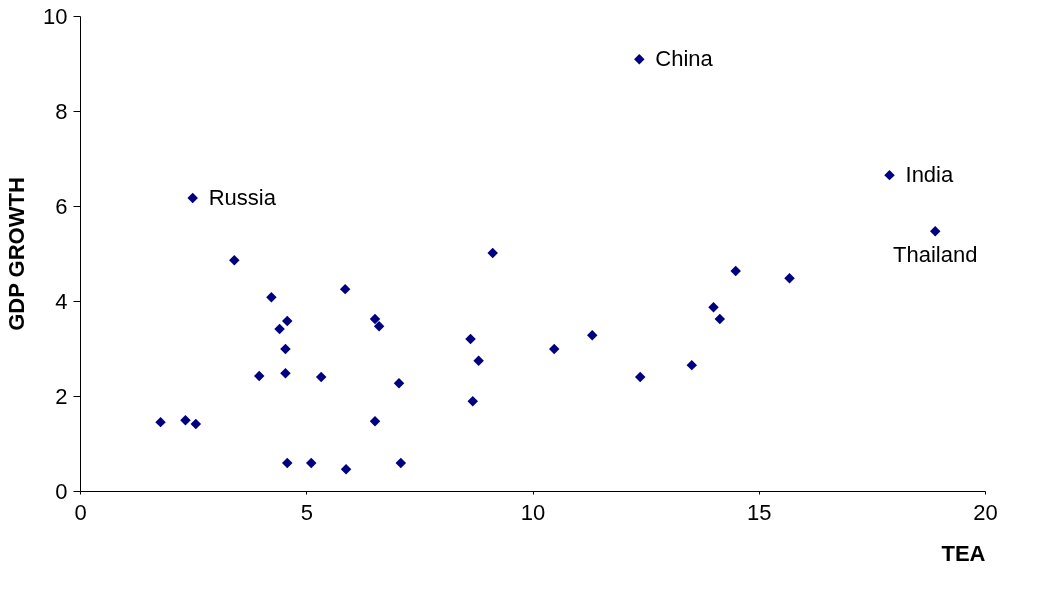 The image size is (1060, 610). I want to click on x-axis-title: TEA, so click(963, 553).